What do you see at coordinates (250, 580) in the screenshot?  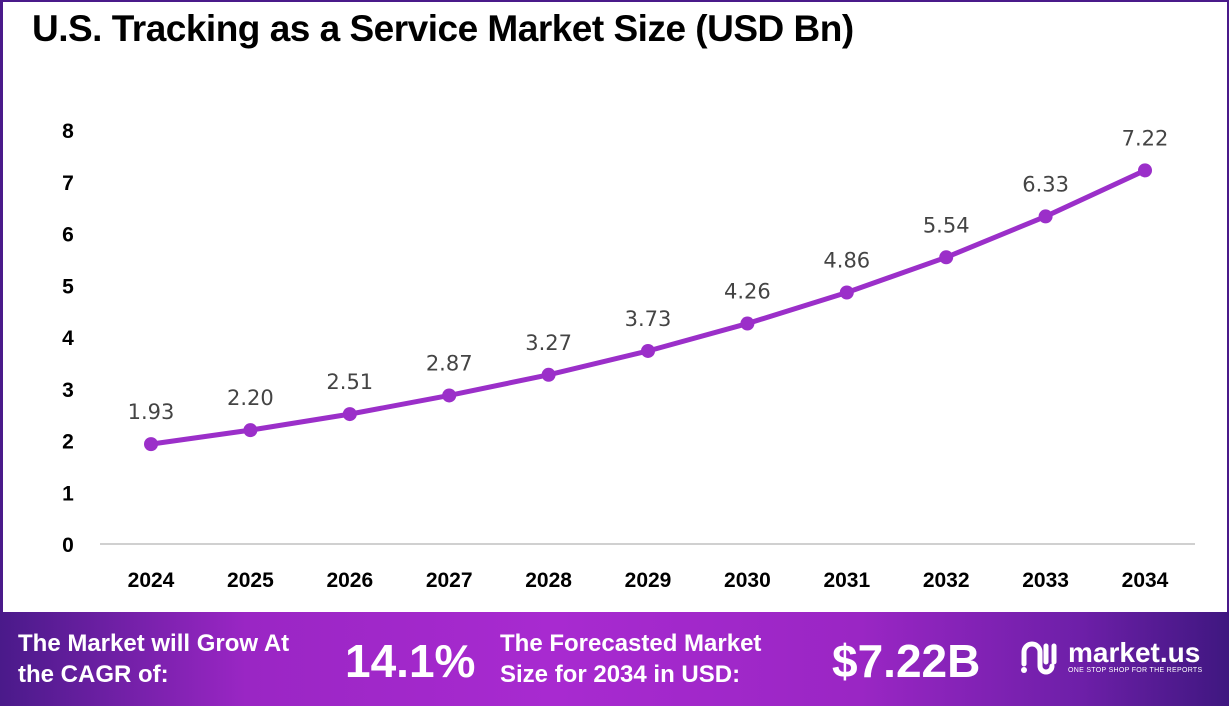 I see `x-tick-label: 2025` at bounding box center [250, 580].